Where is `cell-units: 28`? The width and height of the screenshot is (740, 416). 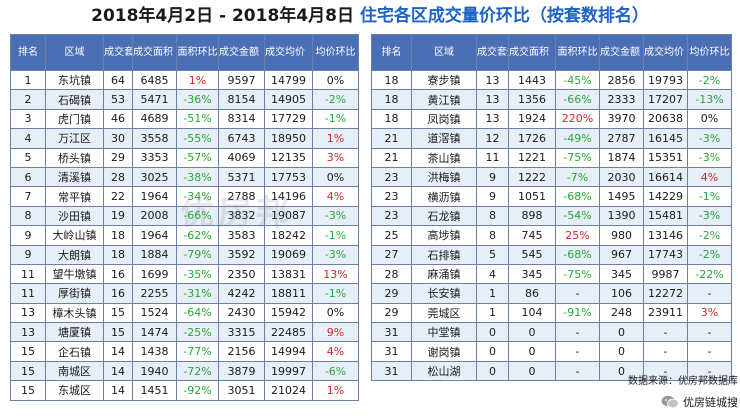 cell-units: 28 is located at coordinates (118, 177).